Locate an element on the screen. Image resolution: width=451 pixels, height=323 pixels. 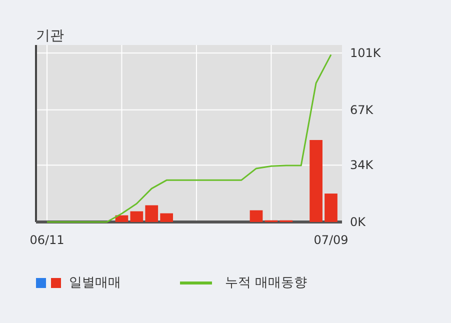
x-tick-label: 07/09 is located at coordinates (331, 240).